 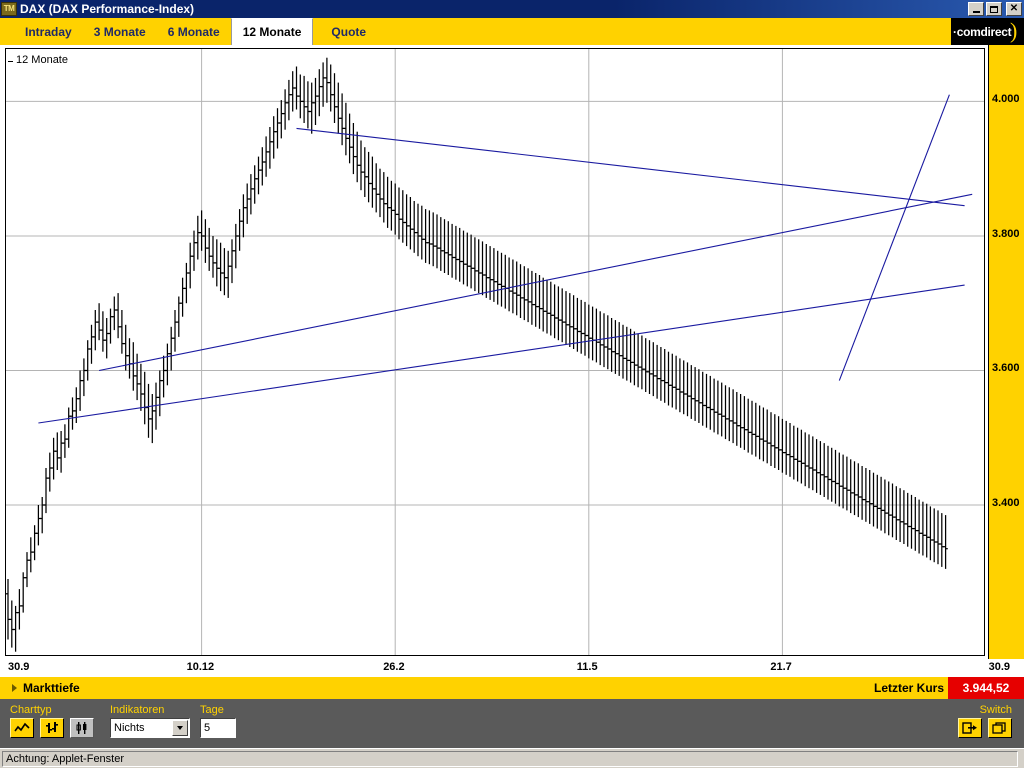 I want to click on charttyp-label: Charttyp, so click(x=31, y=710).